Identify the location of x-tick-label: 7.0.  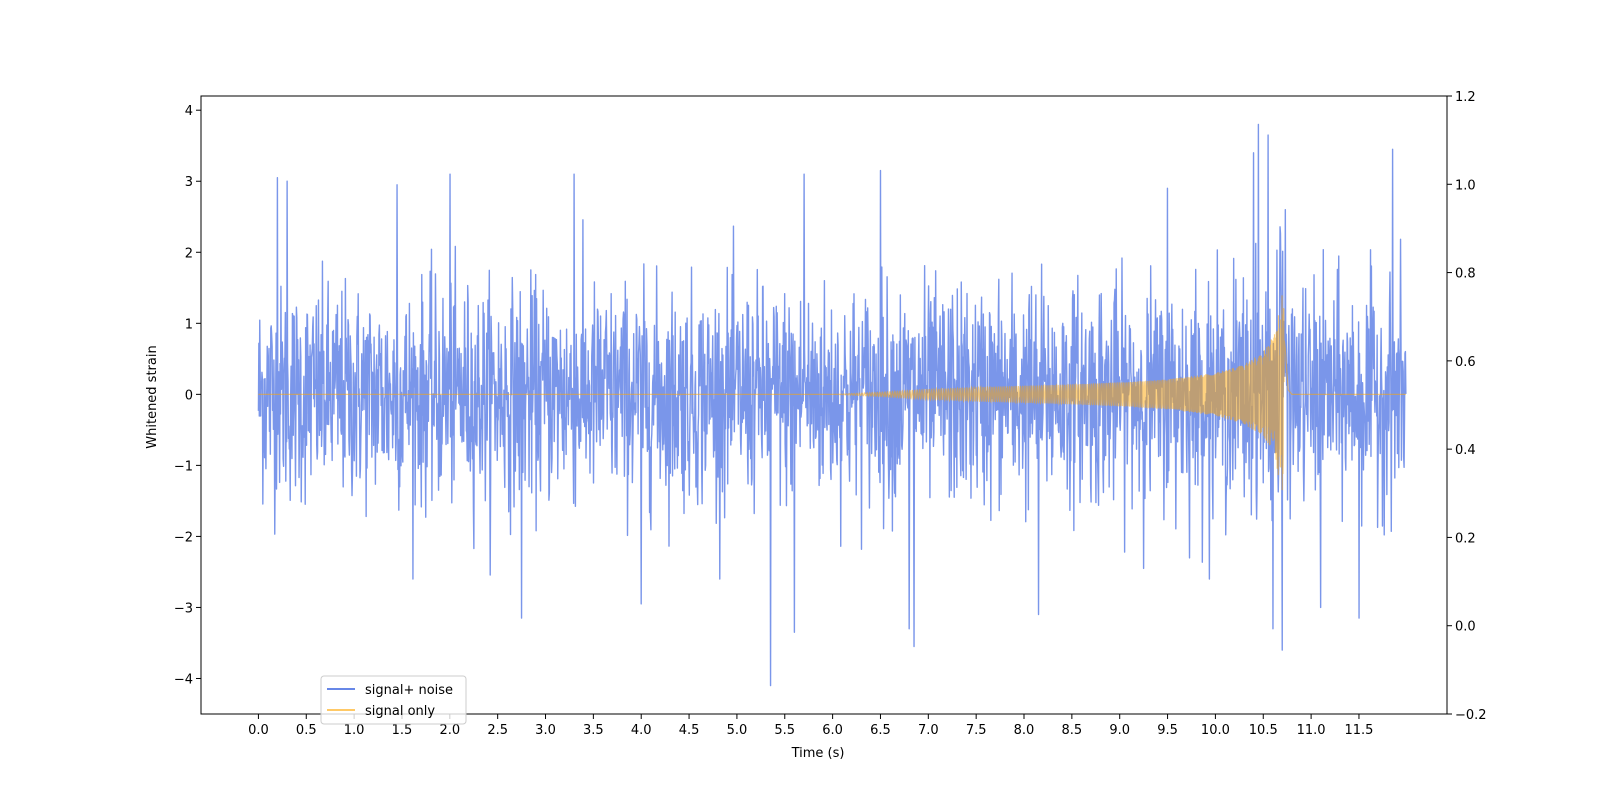
(928, 730).